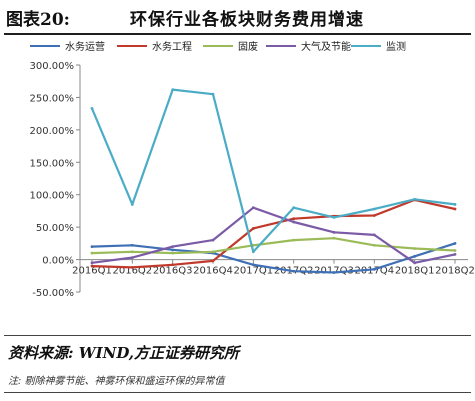 This screenshot has height=401, width=475. I want to click on x-tick-label: 2016Q4, so click(213, 271).